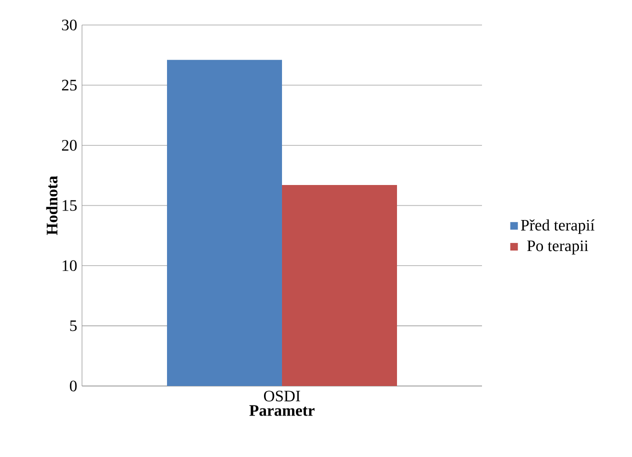  What do you see at coordinates (52, 206) in the screenshot?
I see `y-axis-title: Hodnota` at bounding box center [52, 206].